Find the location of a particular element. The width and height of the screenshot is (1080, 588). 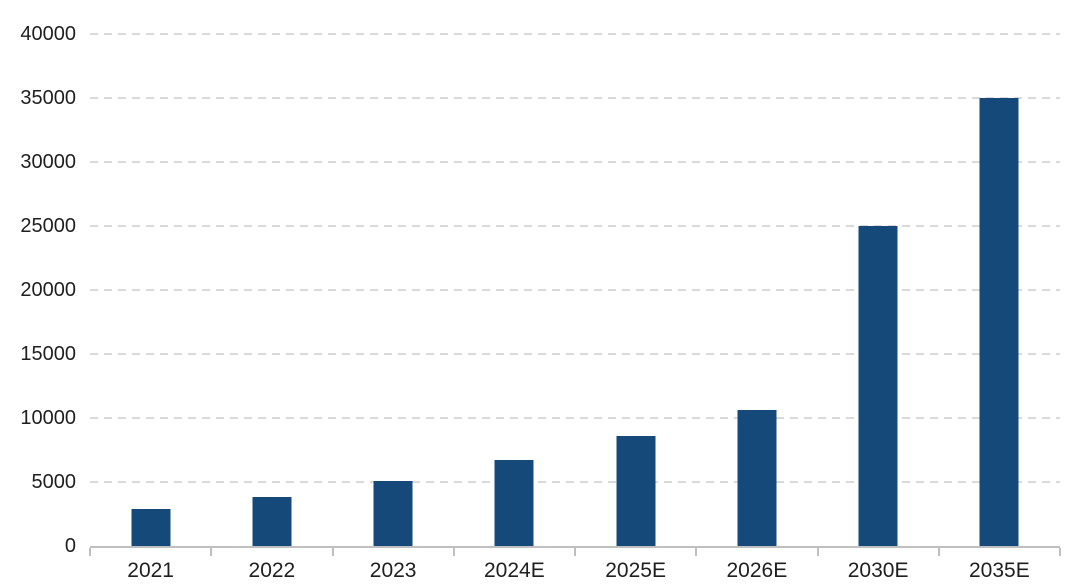

y-axis-tick-label: 30000 is located at coordinates (48, 162).